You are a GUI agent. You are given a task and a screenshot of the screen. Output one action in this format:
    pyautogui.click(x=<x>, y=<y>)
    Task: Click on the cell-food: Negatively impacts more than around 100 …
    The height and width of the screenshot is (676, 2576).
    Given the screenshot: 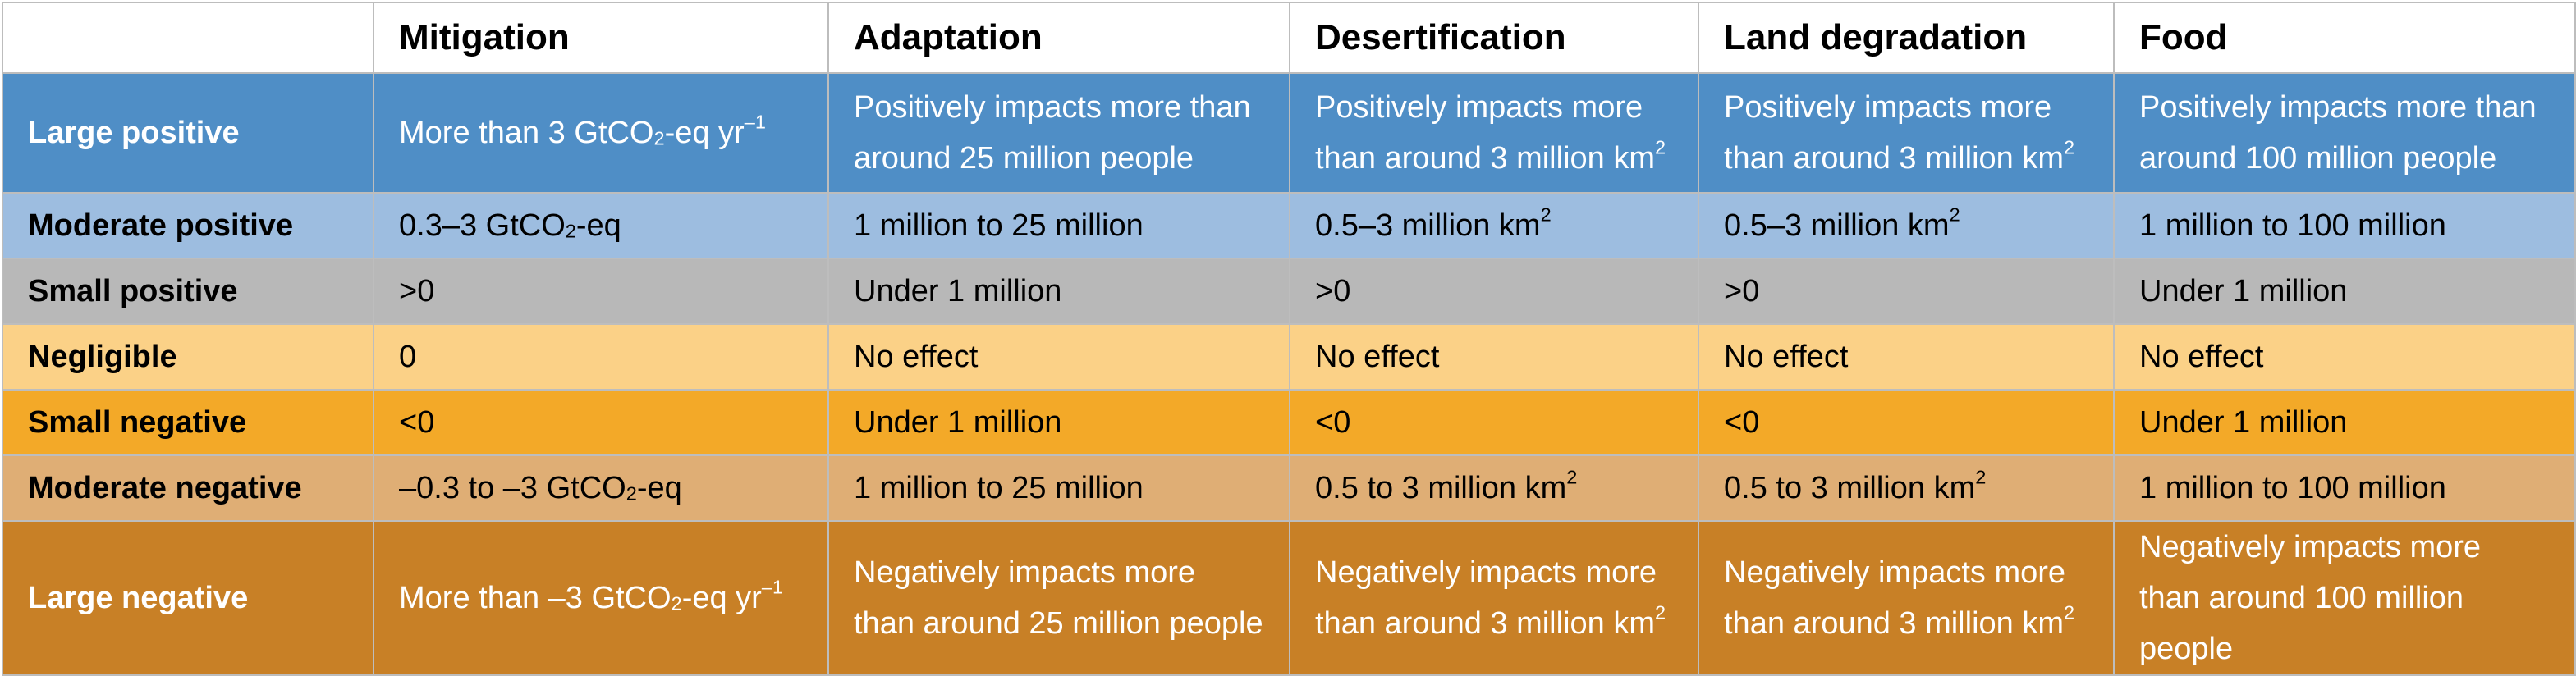 What is the action you would take?
    pyautogui.click(x=2345, y=598)
    